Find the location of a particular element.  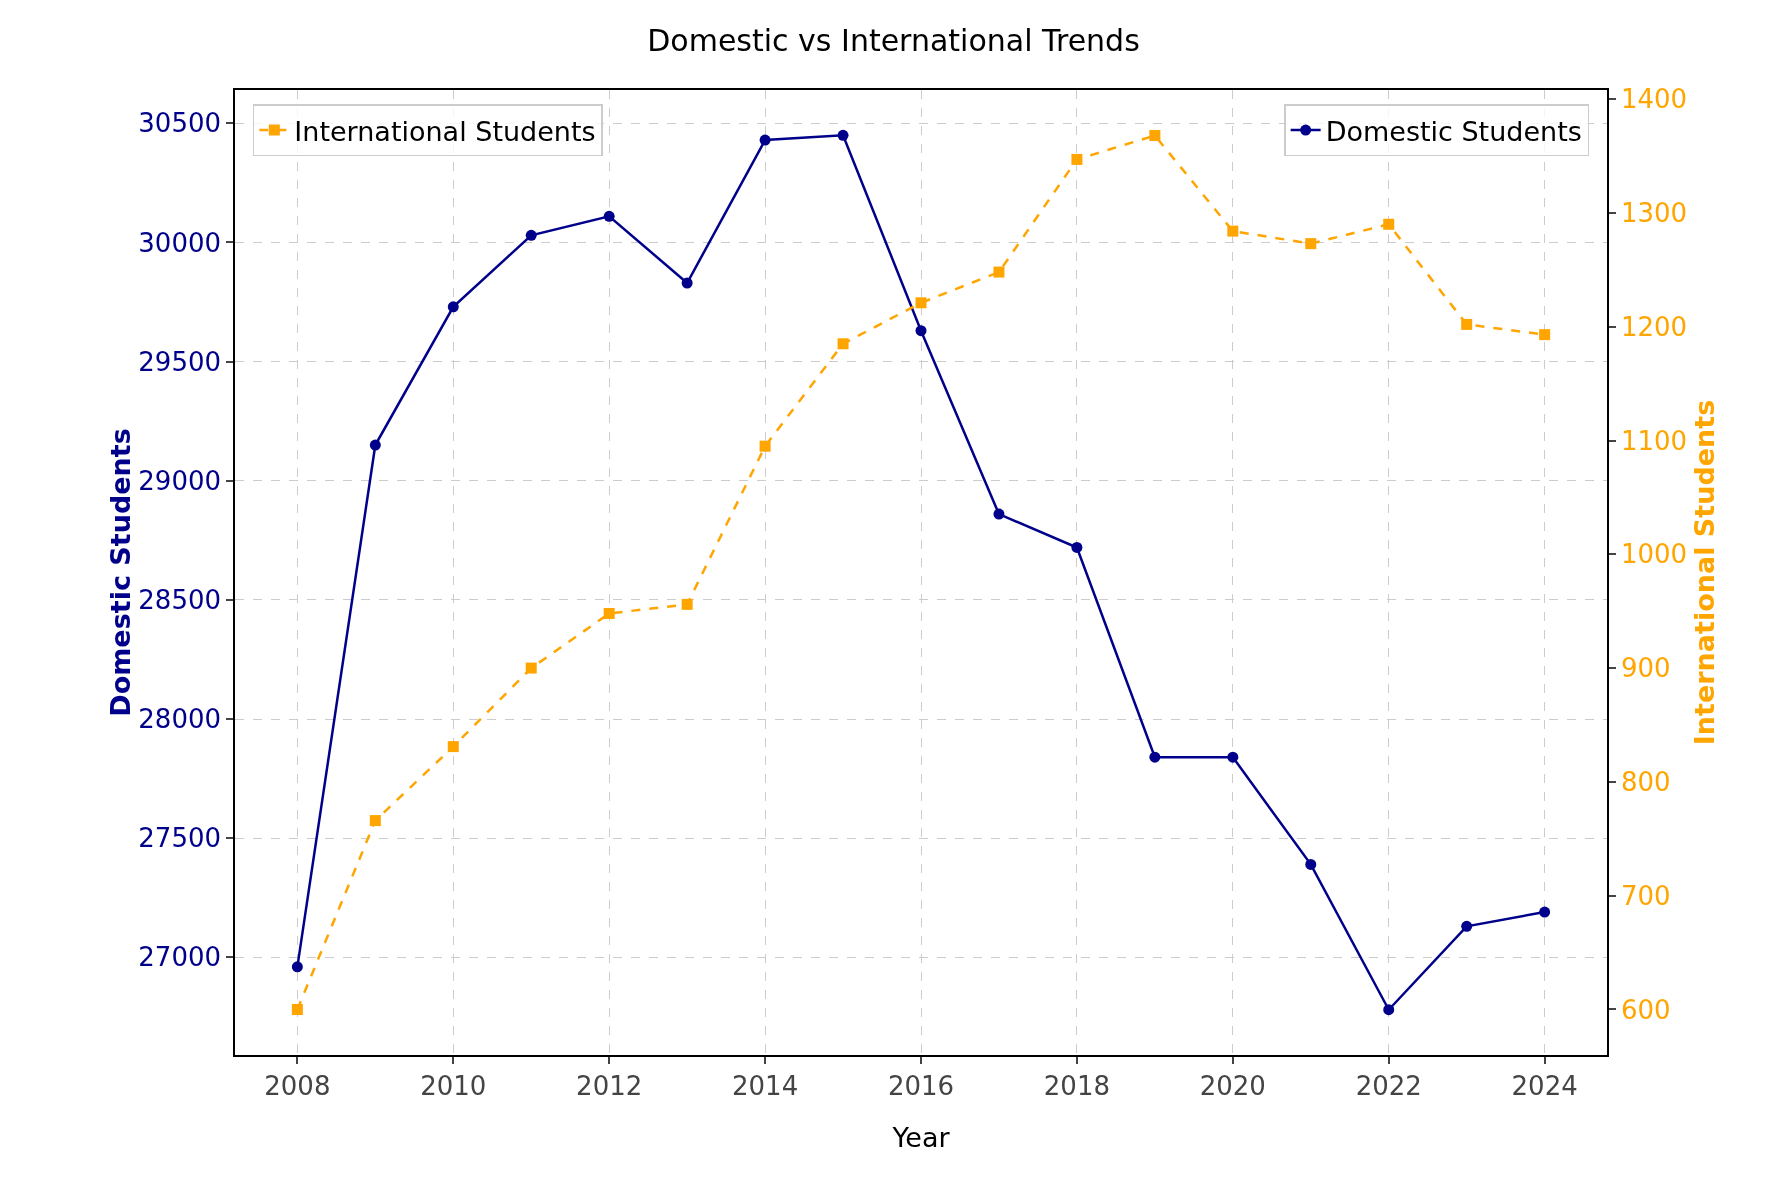

y-tick-label: 28000 is located at coordinates (180, 719).